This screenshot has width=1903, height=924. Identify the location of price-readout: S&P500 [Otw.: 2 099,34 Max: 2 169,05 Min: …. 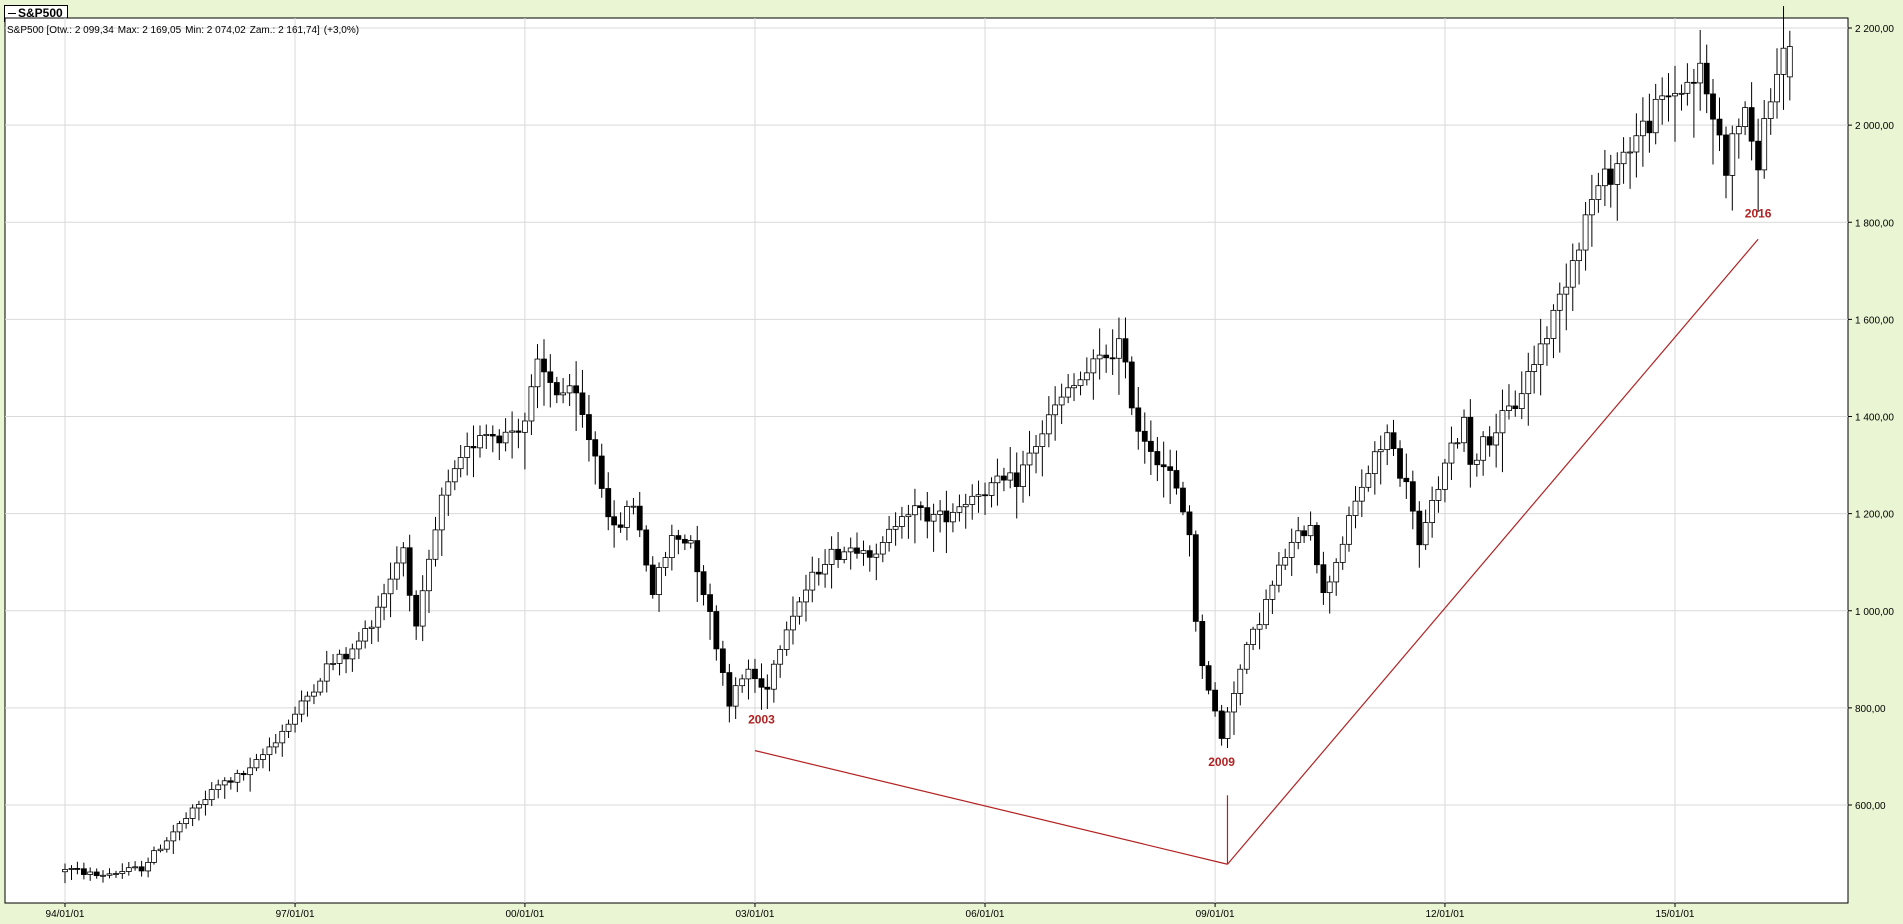
(185, 30).